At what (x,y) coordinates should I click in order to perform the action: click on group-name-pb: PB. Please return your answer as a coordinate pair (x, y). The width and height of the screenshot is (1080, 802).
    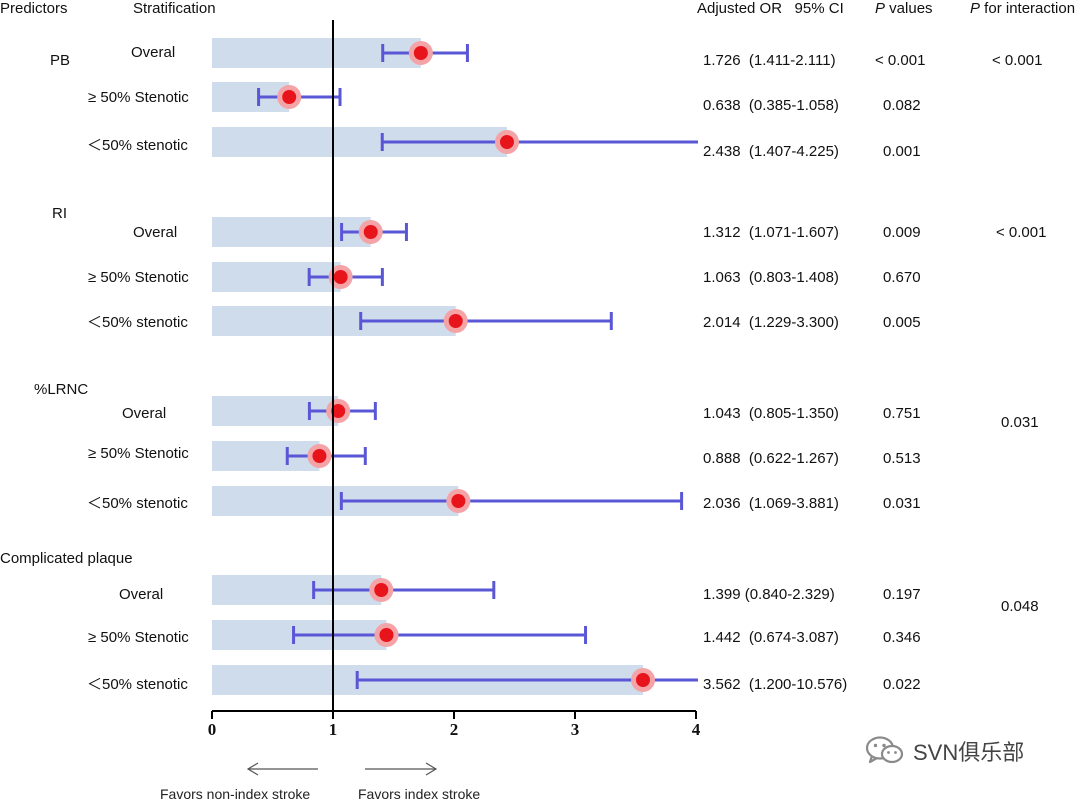
    Looking at the image, I should click on (60, 60).